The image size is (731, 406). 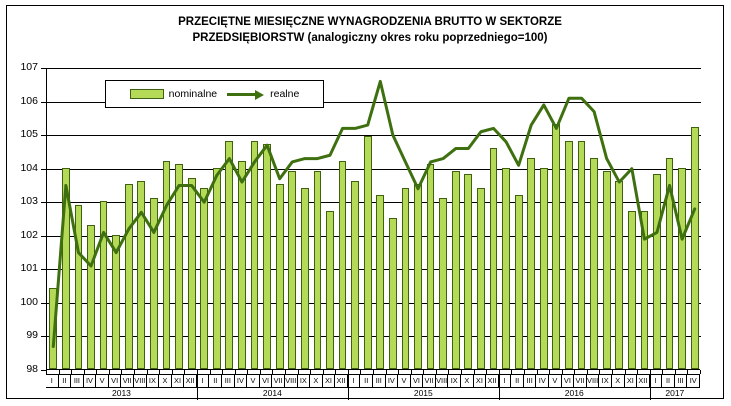 I want to click on y-axis-label-98: 98, so click(x=32, y=369).